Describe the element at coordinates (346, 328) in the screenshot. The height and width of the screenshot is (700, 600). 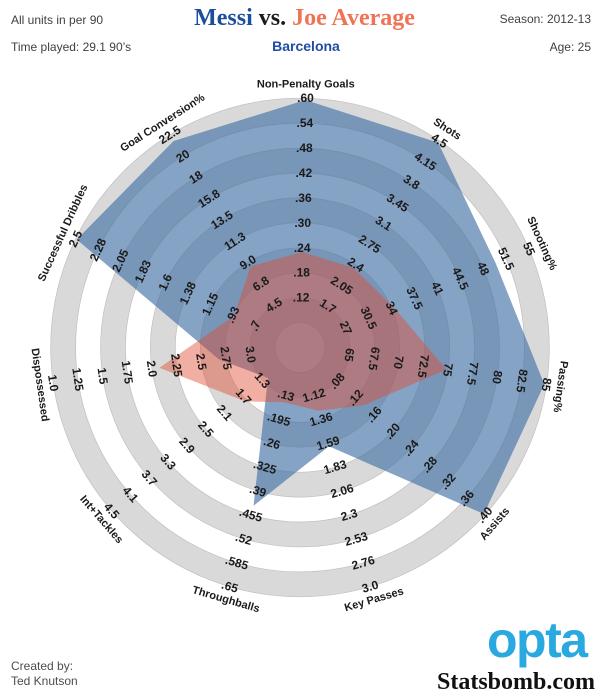
I see `svg-text: 27` at that location.